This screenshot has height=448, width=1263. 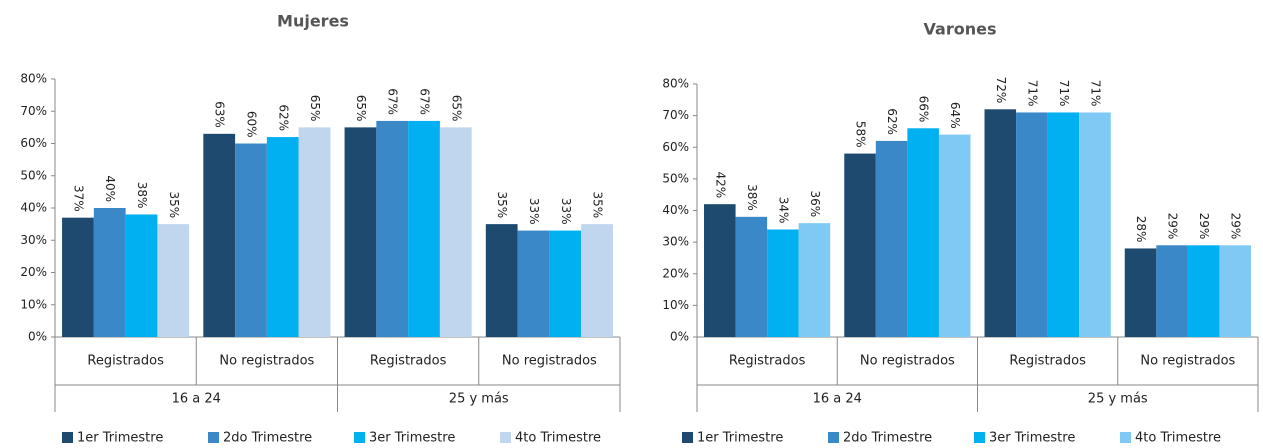 What do you see at coordinates (783, 210) in the screenshot?
I see `value-label: 34%` at bounding box center [783, 210].